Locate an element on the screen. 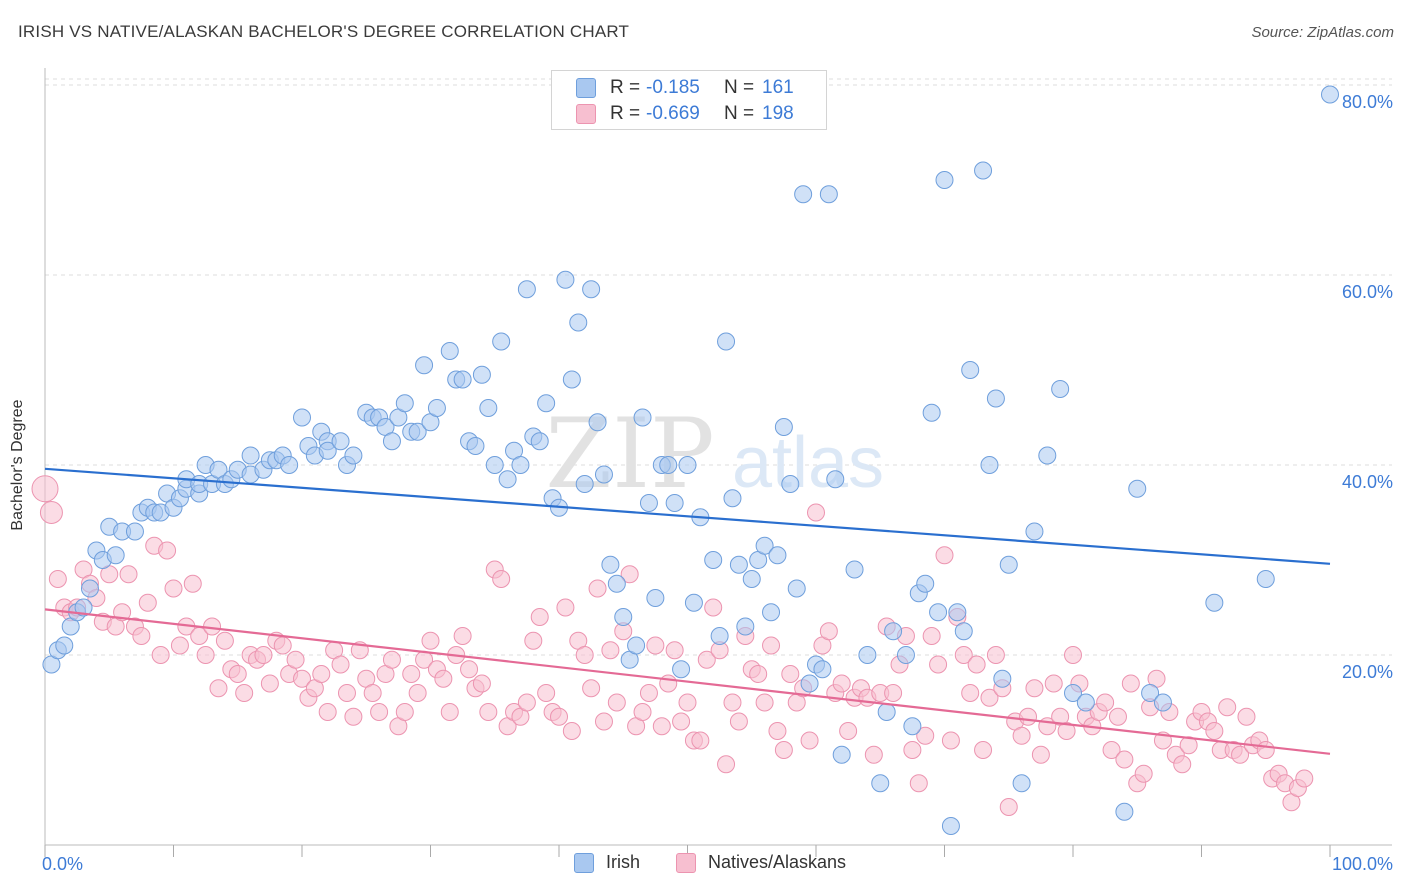 The image size is (1406, 892). x-tick-labels: 0.0% 100.0% is located at coordinates (717, 864).